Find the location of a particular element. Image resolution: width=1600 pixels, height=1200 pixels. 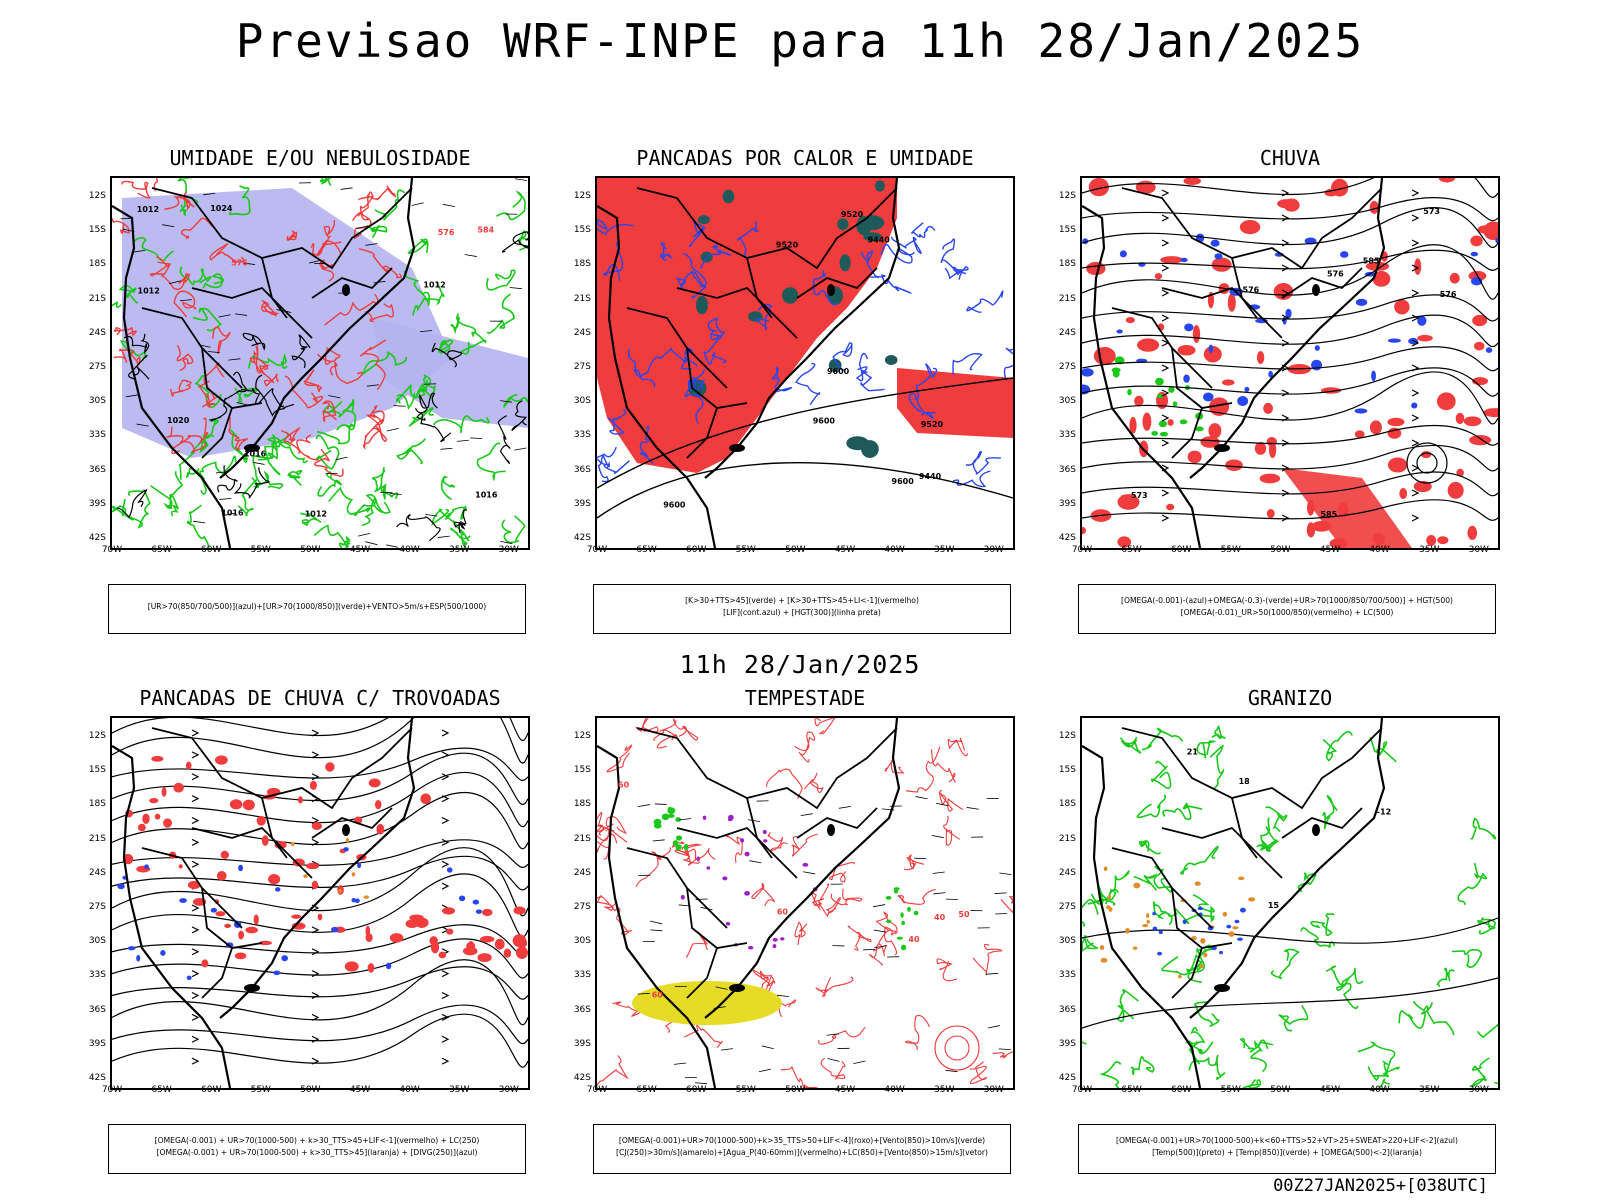

latitude-tick: 36S is located at coordinates (1067, 1009).